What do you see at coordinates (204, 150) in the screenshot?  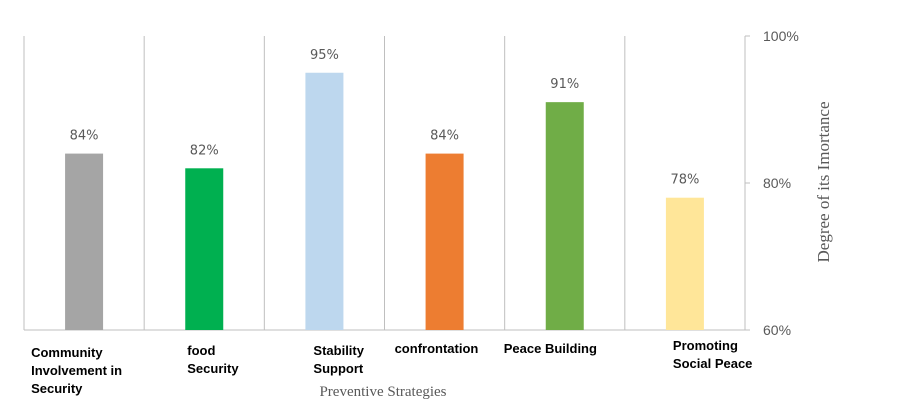 I see `data-label: 82%` at bounding box center [204, 150].